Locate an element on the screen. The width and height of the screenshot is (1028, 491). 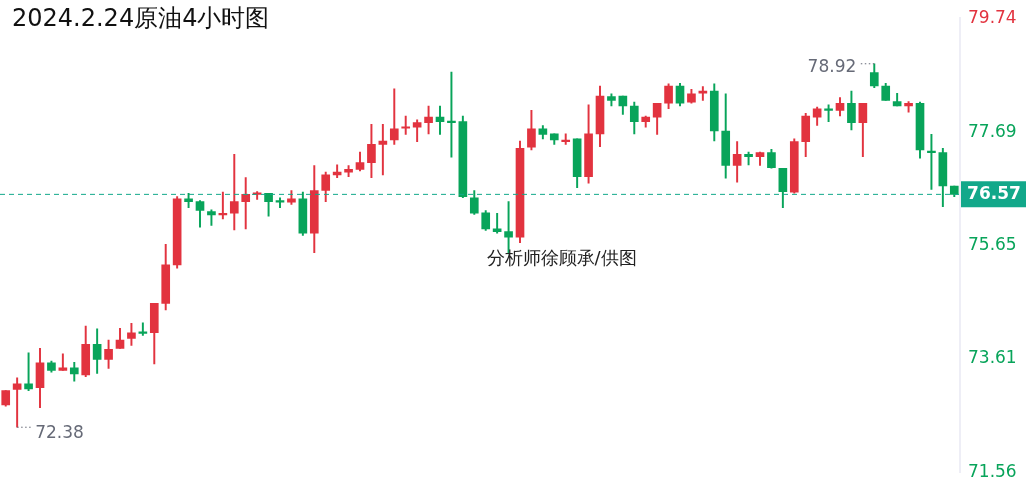
annotation: 78.92 is located at coordinates (832, 66).